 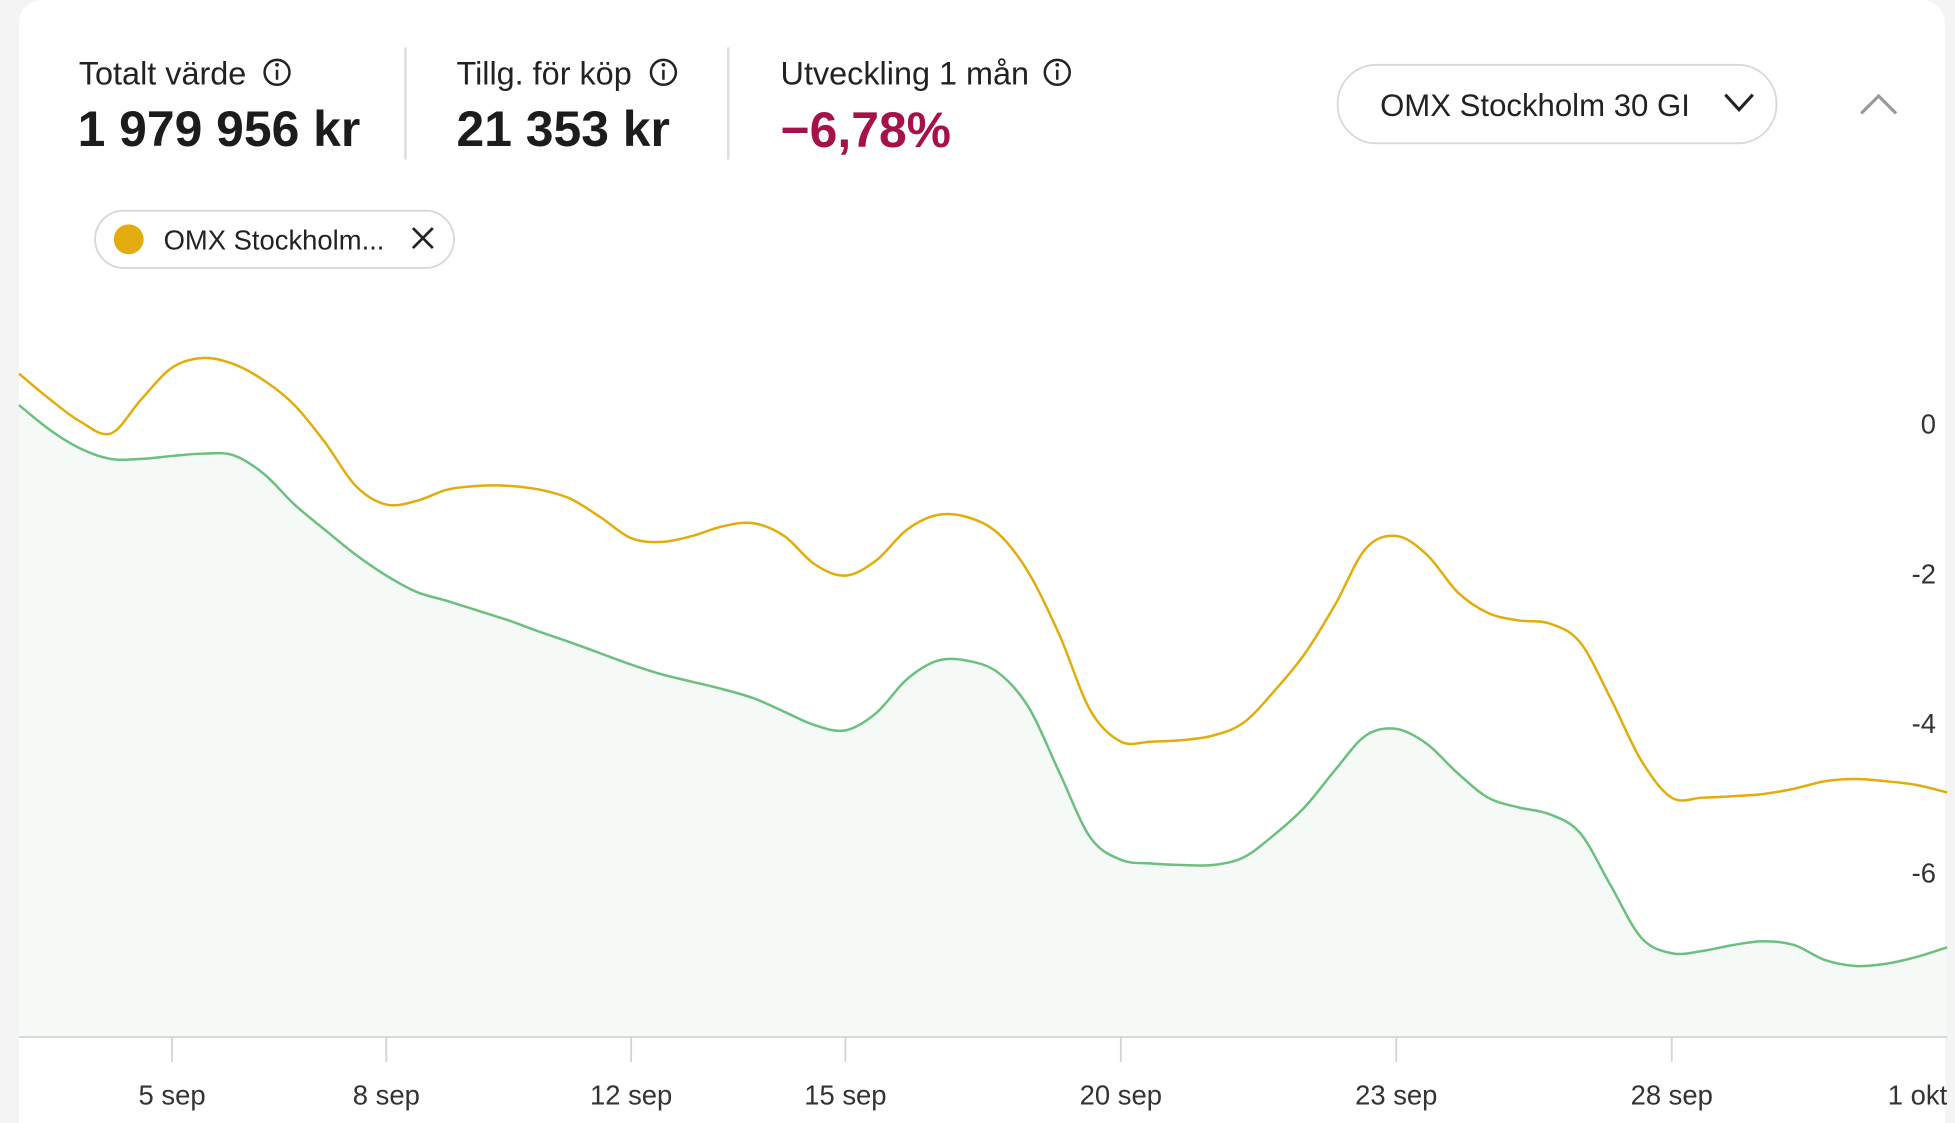 What do you see at coordinates (1924, 723) in the screenshot?
I see `y-tick-label: -4` at bounding box center [1924, 723].